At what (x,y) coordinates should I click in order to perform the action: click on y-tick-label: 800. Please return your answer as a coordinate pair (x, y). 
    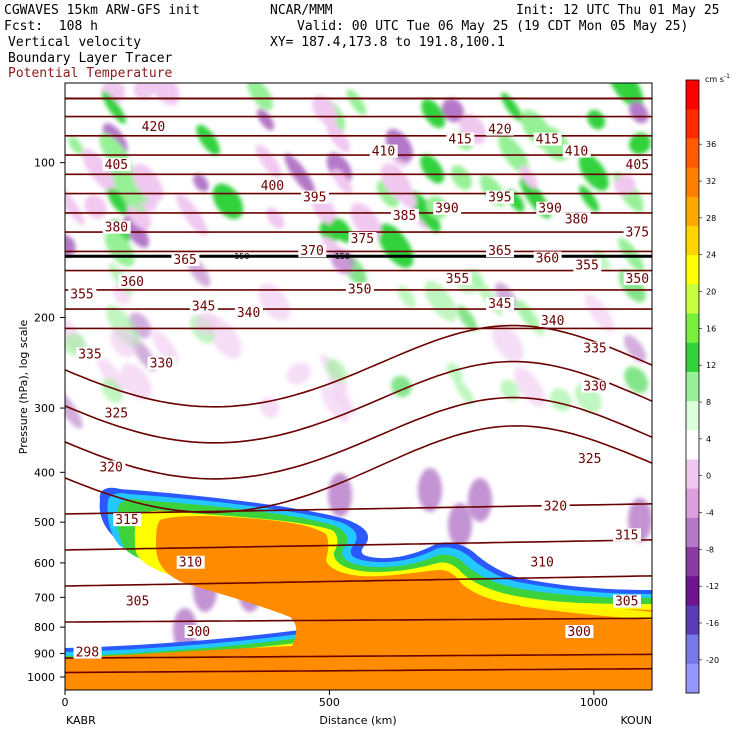
    Looking at the image, I should click on (44, 627).